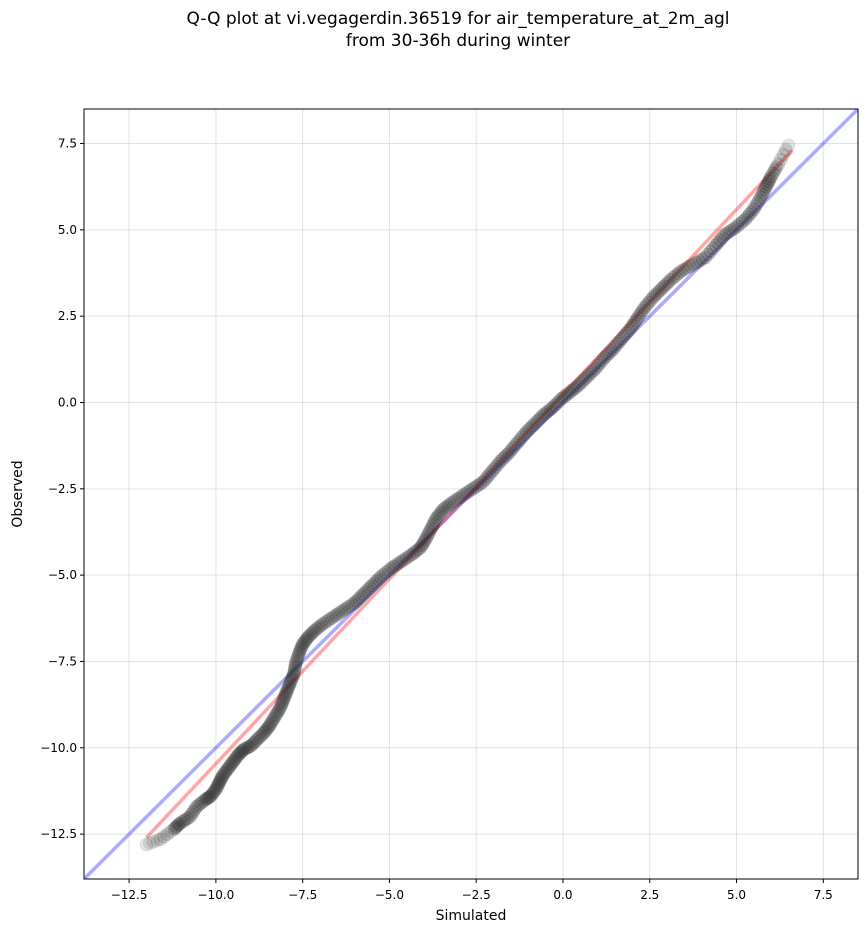 Image resolution: width=867 pixels, height=934 pixels. I want to click on x-tick-label: −7.5, so click(302, 895).